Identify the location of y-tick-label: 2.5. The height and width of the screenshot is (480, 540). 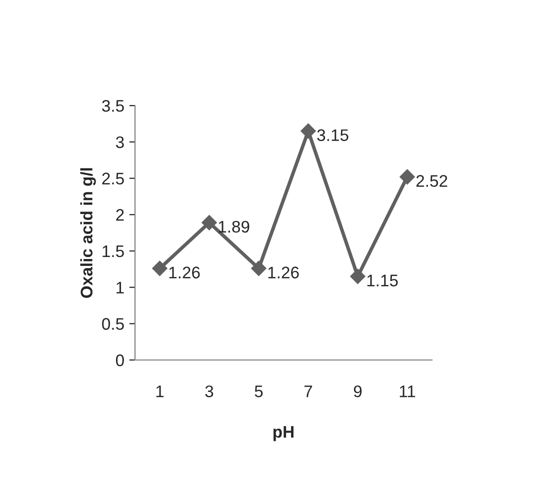
(113, 178).